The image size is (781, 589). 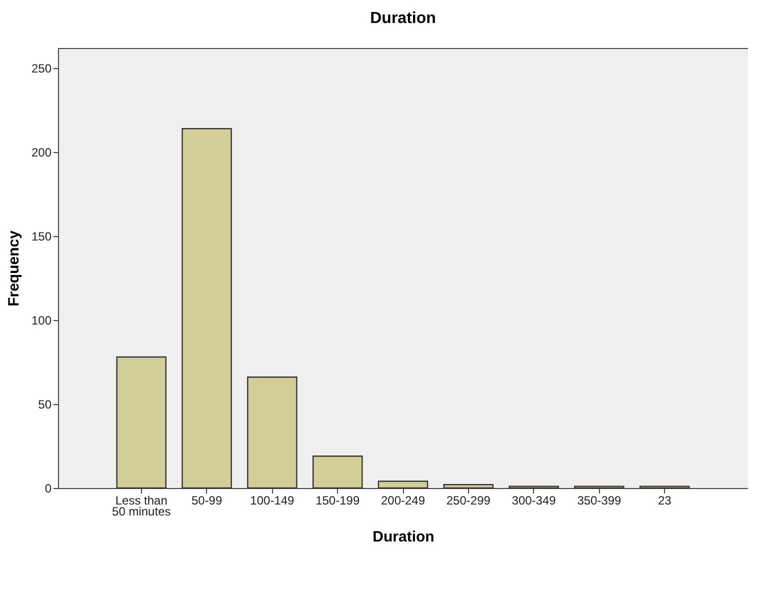 I want to click on y-tick-label: 100, so click(x=41, y=321).